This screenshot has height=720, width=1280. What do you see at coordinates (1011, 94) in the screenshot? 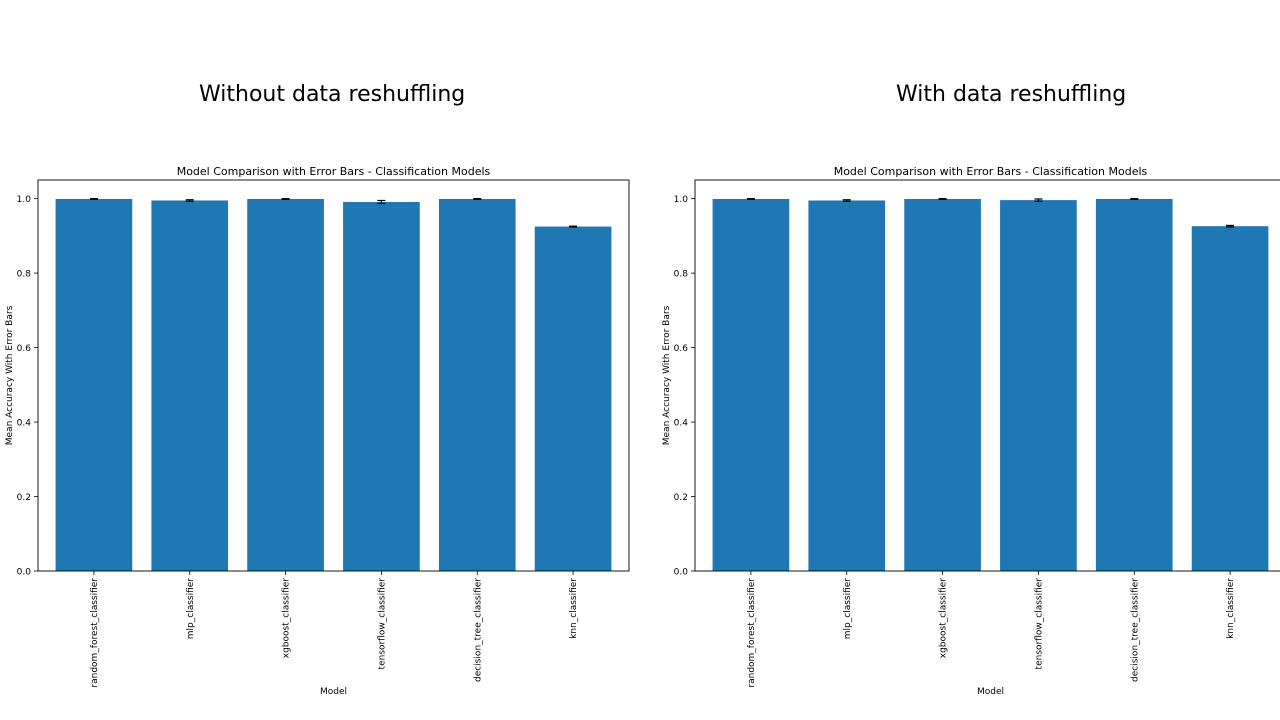
I see `right-chart-heading: With data reshuffling` at bounding box center [1011, 94].